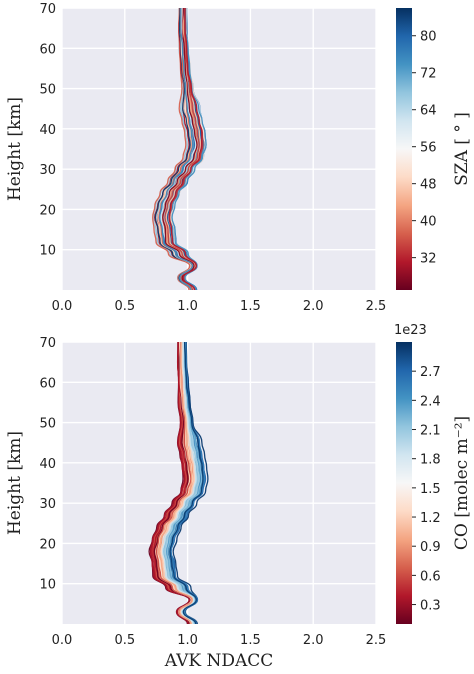  What do you see at coordinates (430, 606) in the screenshot?
I see `colorbar-tick-label: 0.3` at bounding box center [430, 606].